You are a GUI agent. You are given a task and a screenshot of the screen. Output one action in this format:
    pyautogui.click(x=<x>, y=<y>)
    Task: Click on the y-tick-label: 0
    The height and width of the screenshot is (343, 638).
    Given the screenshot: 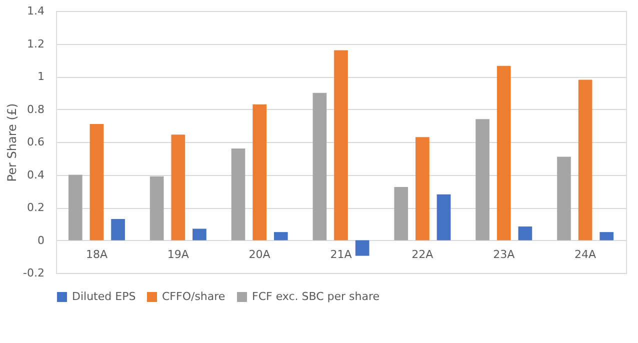 What is the action you would take?
    pyautogui.click(x=41, y=240)
    